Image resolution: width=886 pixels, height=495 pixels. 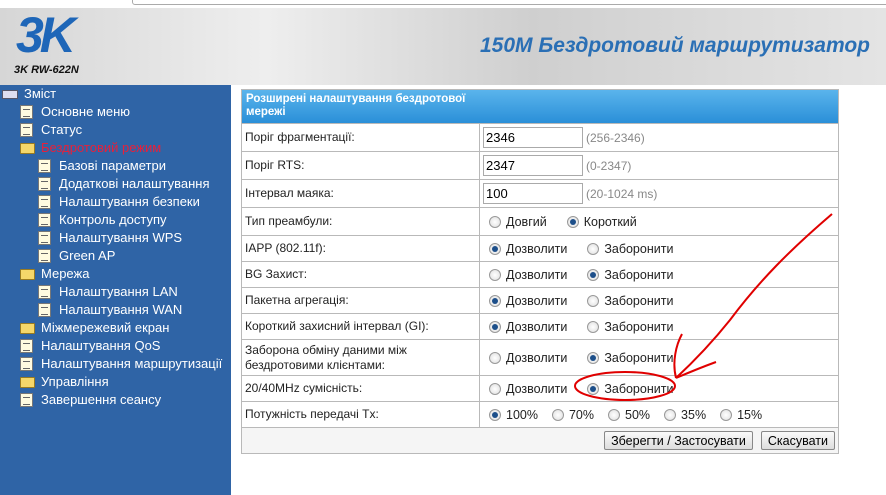 I want to click on setting-label: Пакетна агрегація:, so click(x=361, y=300).